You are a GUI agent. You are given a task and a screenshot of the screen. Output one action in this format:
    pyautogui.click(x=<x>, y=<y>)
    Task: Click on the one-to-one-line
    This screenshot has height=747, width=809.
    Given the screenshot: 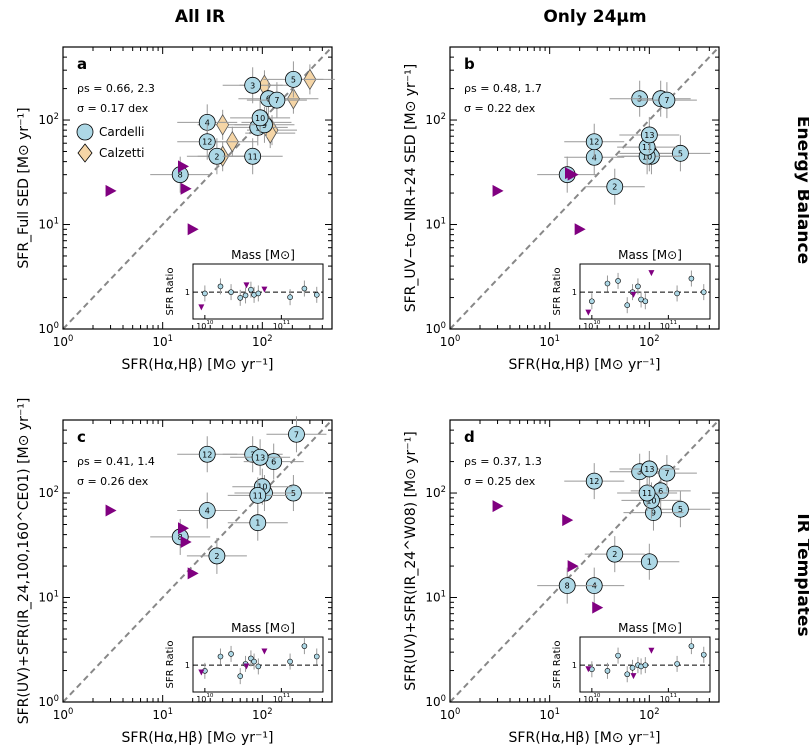 What is the action you would take?
    pyautogui.click(x=584, y=188)
    